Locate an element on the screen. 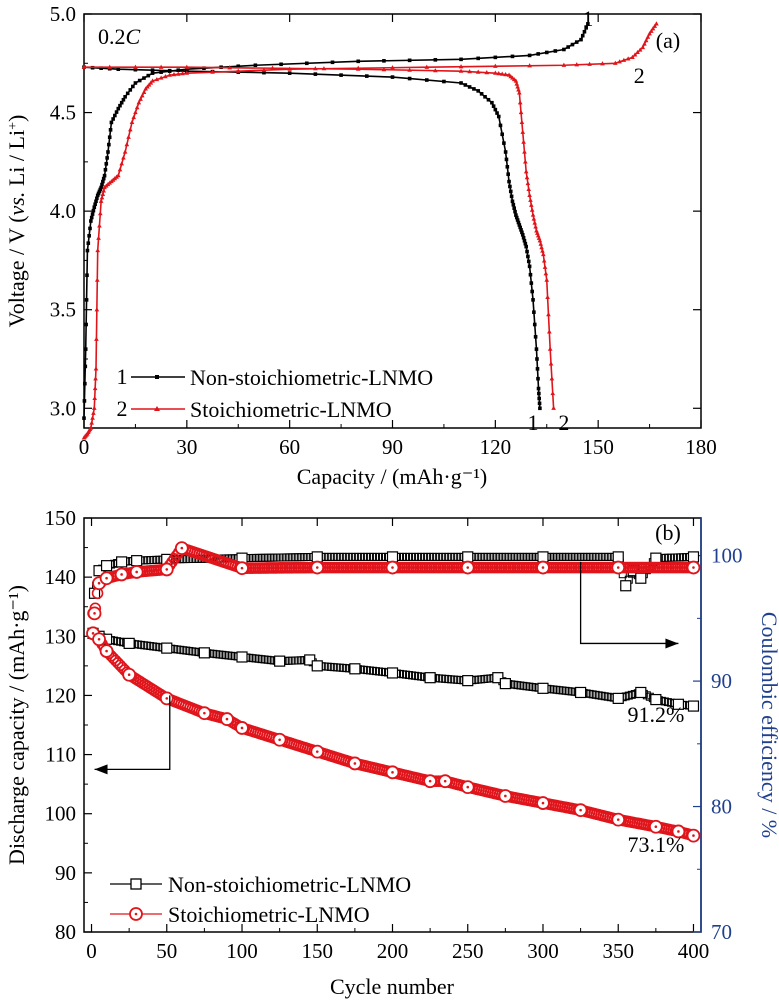  retention-label: 91.2% is located at coordinates (655, 714).